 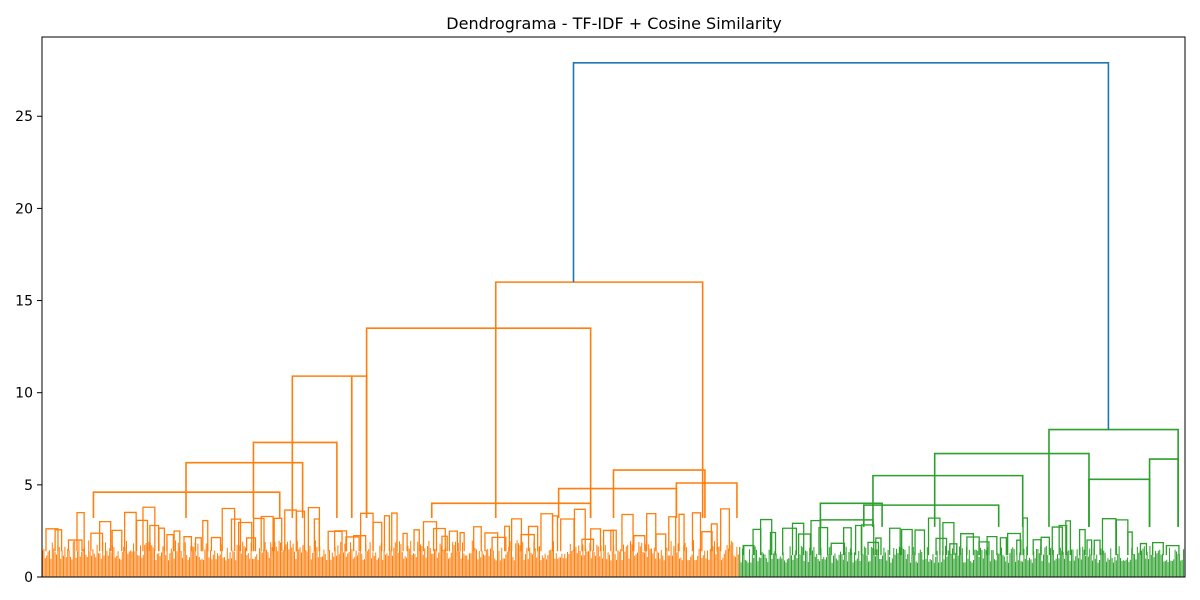 What do you see at coordinates (24, 394) in the screenshot?
I see `y-tick-label: 10` at bounding box center [24, 394].